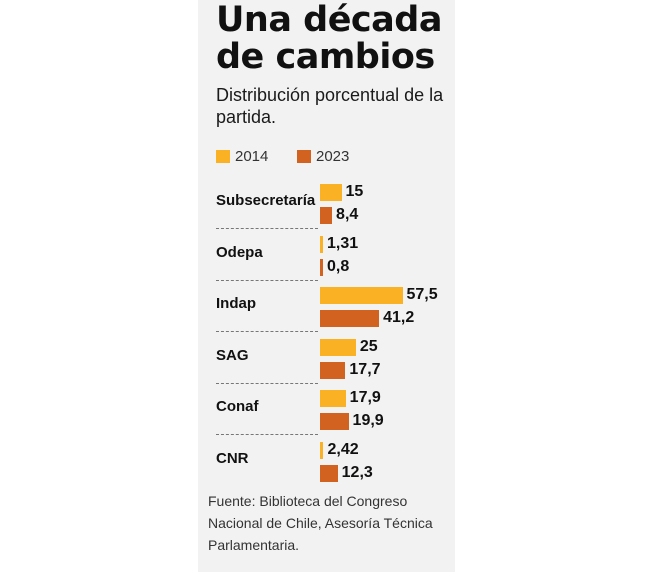 This screenshot has width=660, height=572. What do you see at coordinates (223, 156) in the screenshot?
I see `legend-swatch-2014` at bounding box center [223, 156].